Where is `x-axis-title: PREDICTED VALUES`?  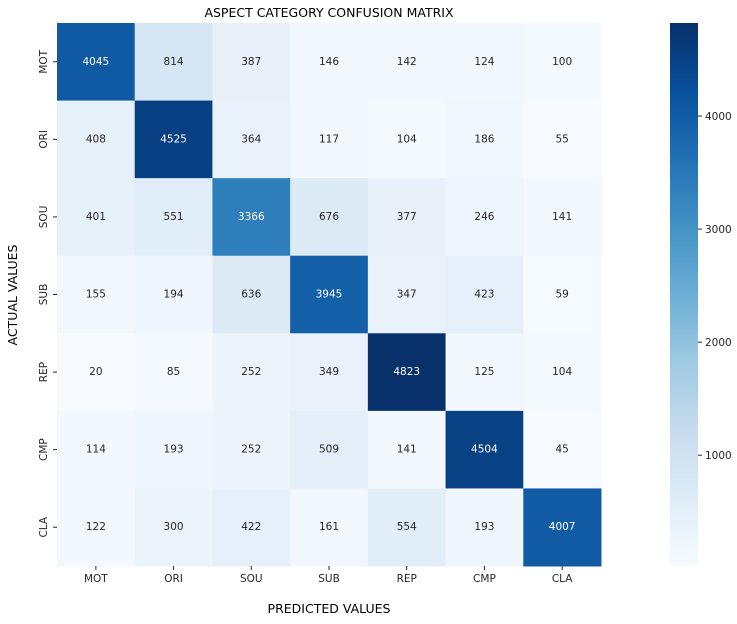 x-axis-title: PREDICTED VALUES is located at coordinates (329, 608).